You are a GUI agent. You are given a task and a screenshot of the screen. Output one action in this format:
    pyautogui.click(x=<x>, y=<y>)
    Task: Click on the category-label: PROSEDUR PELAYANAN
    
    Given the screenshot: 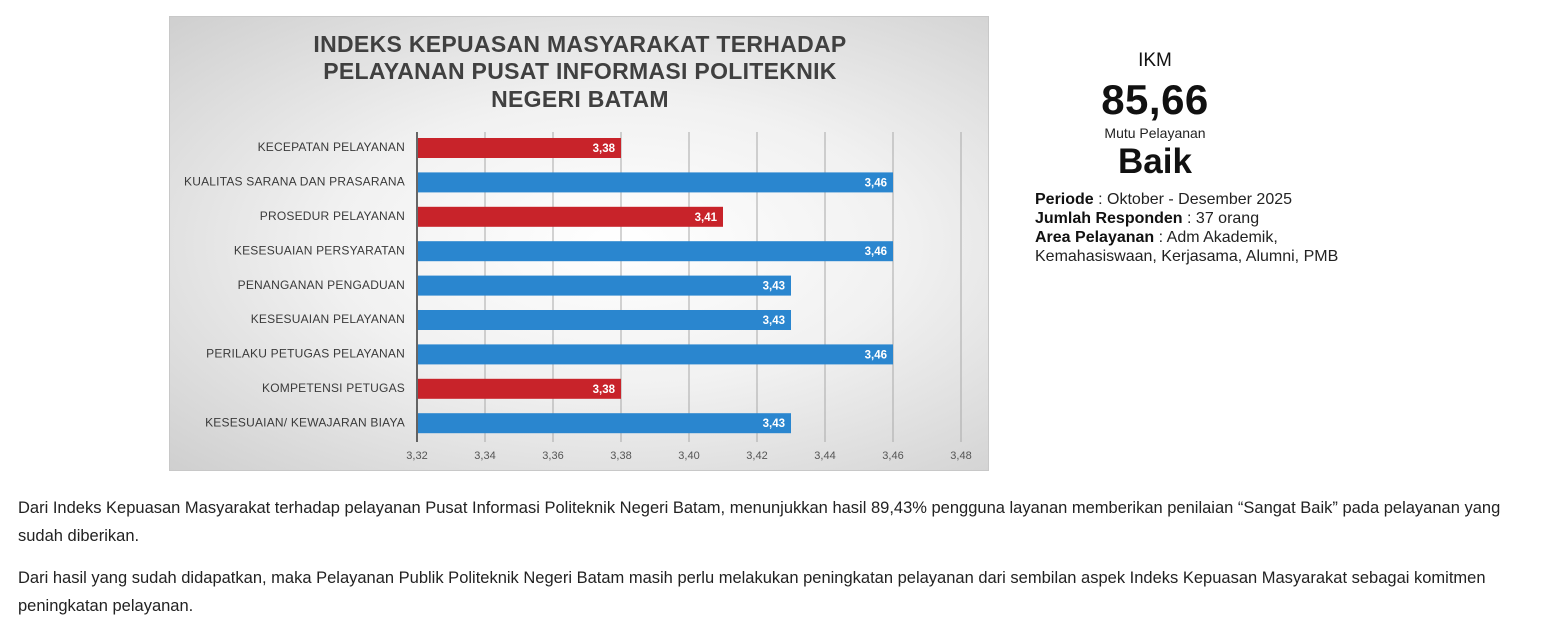 What is the action you would take?
    pyautogui.click(x=332, y=216)
    